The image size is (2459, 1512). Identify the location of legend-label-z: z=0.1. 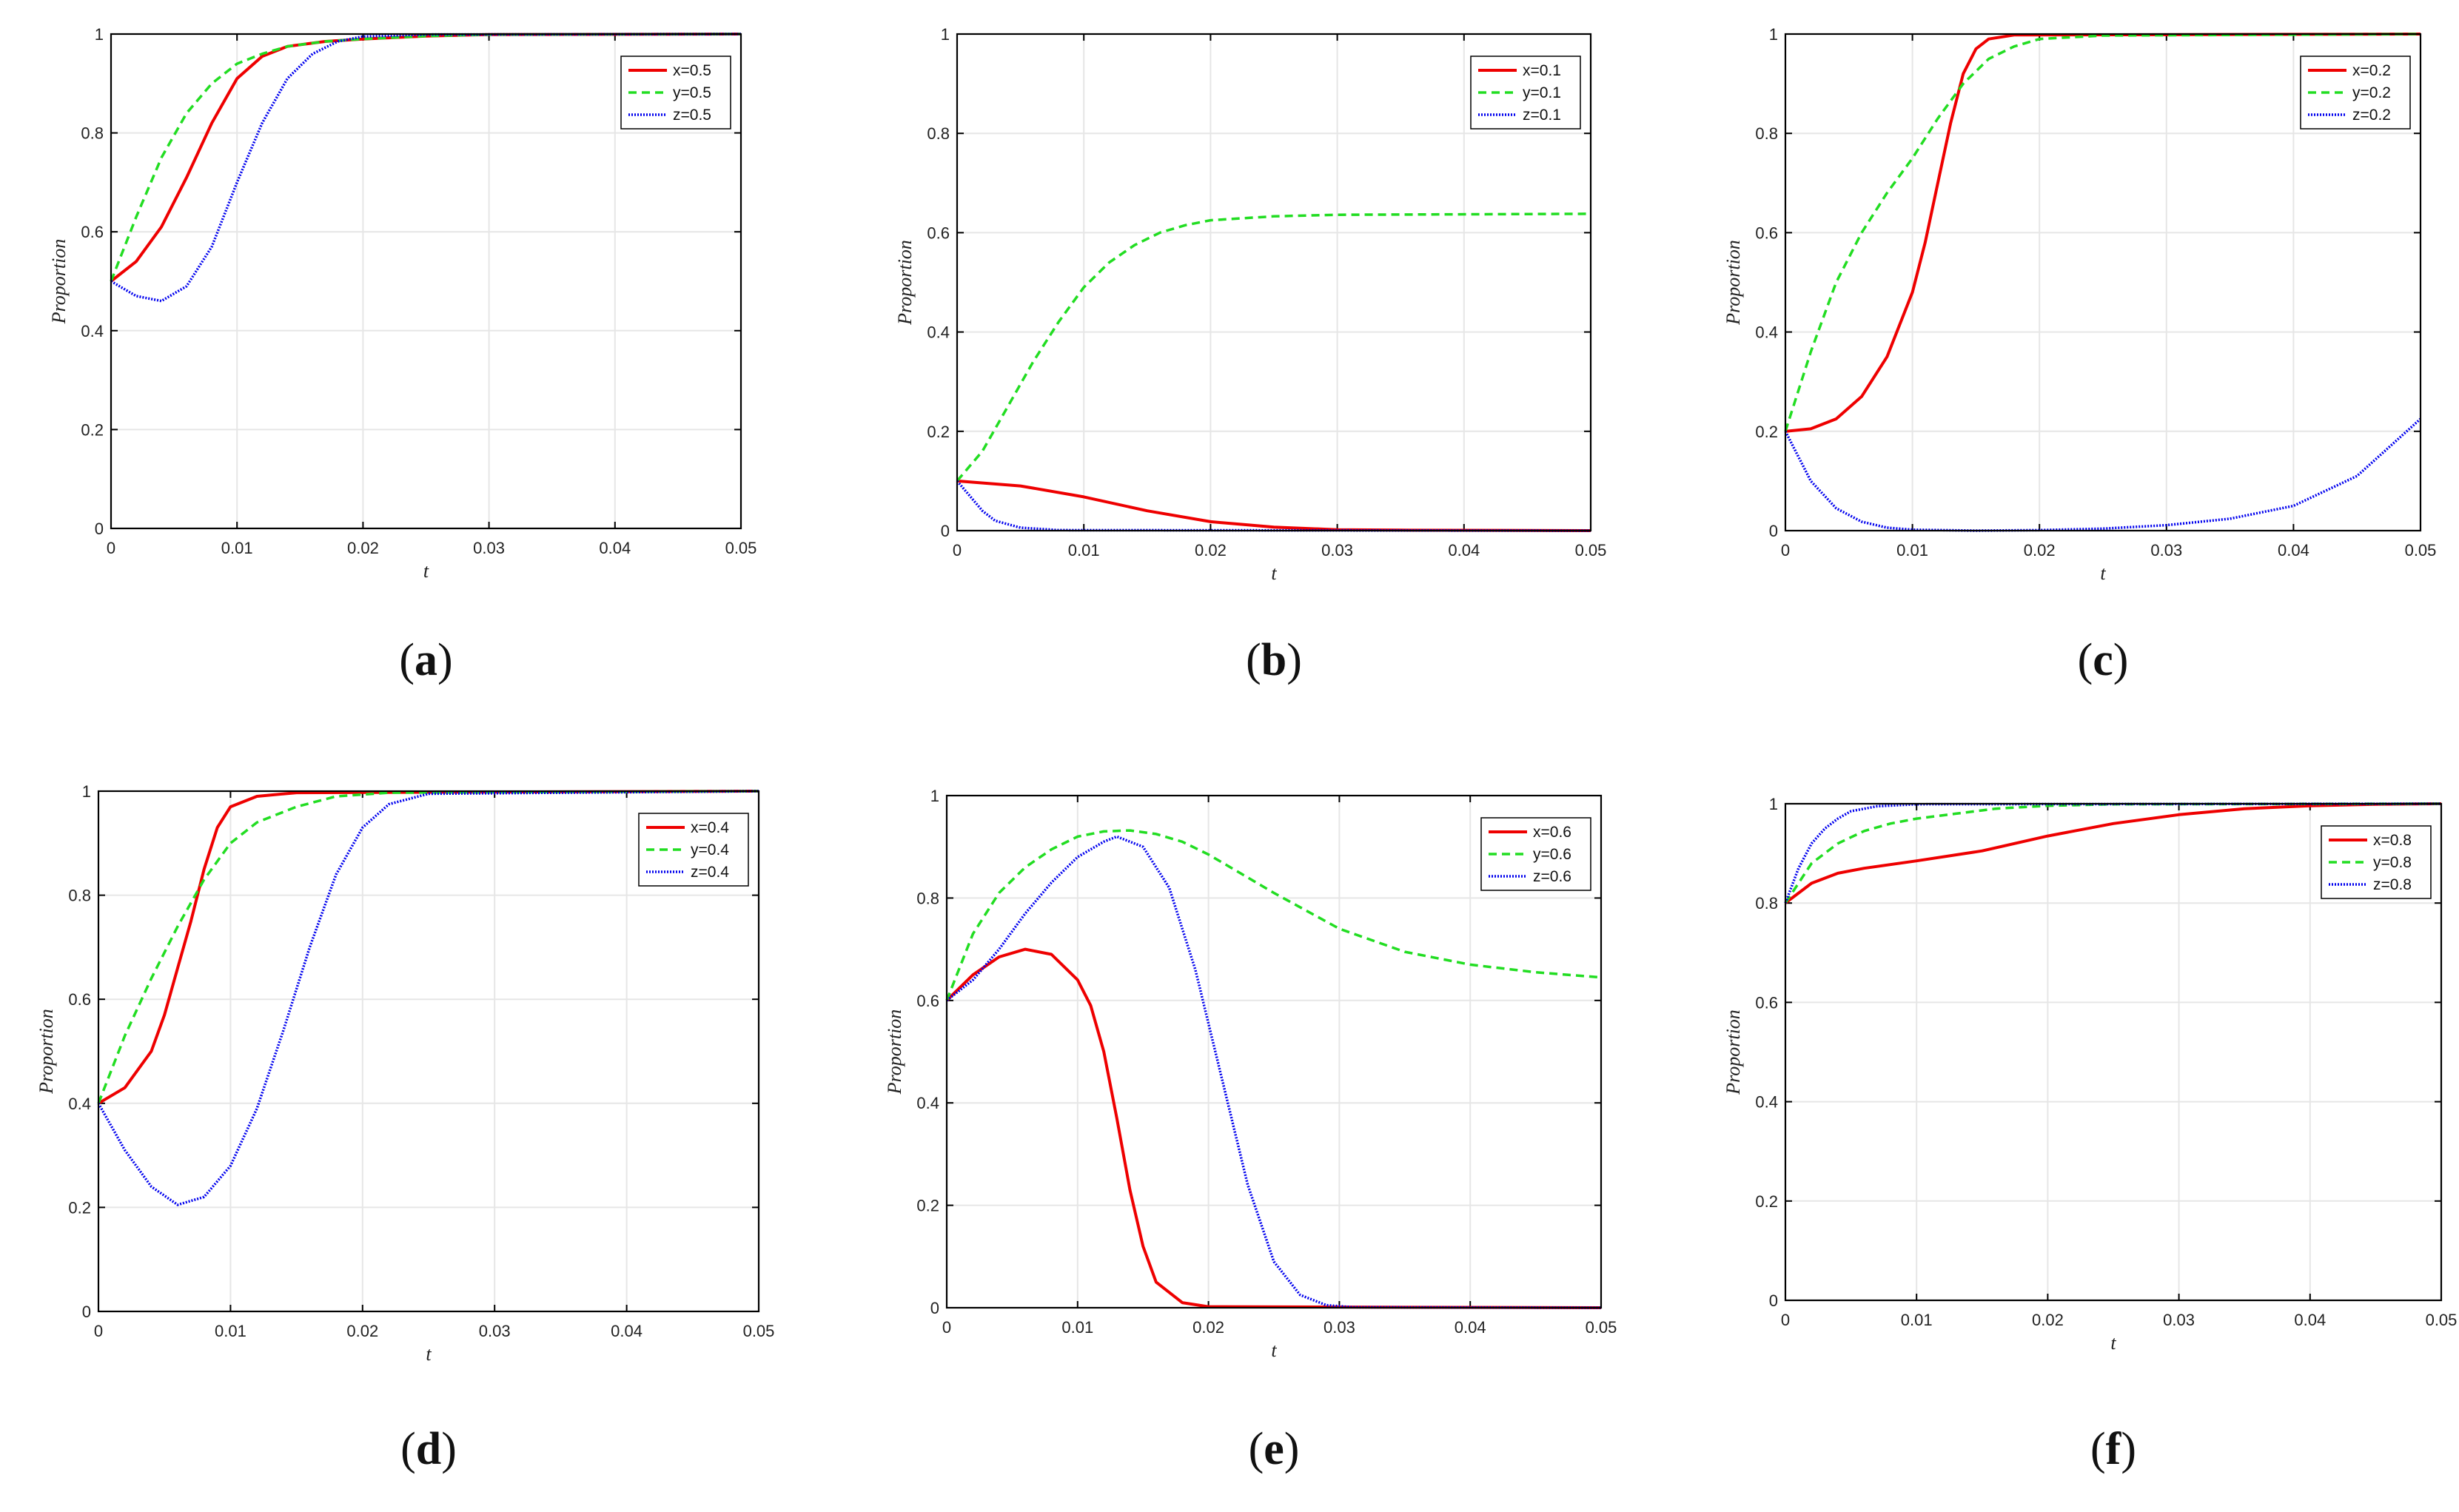
(1542, 115).